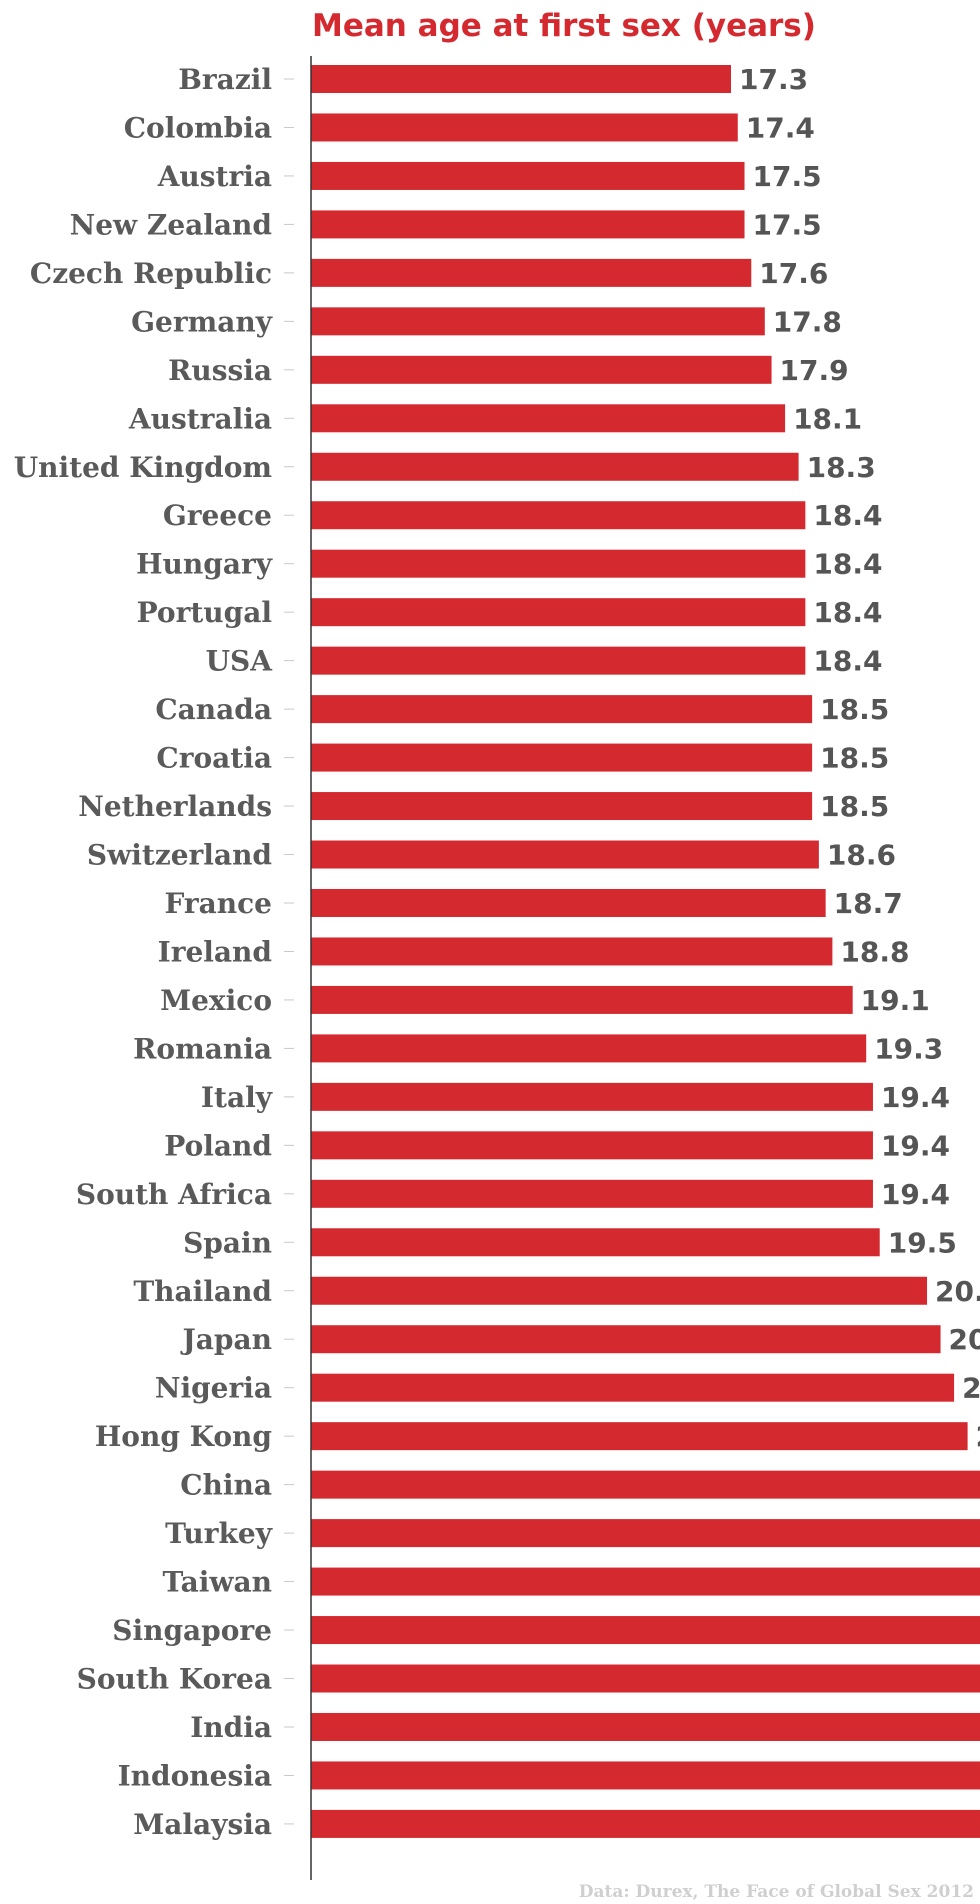 The height and width of the screenshot is (1904, 980). I want to click on category-label: Canada, so click(213, 709).